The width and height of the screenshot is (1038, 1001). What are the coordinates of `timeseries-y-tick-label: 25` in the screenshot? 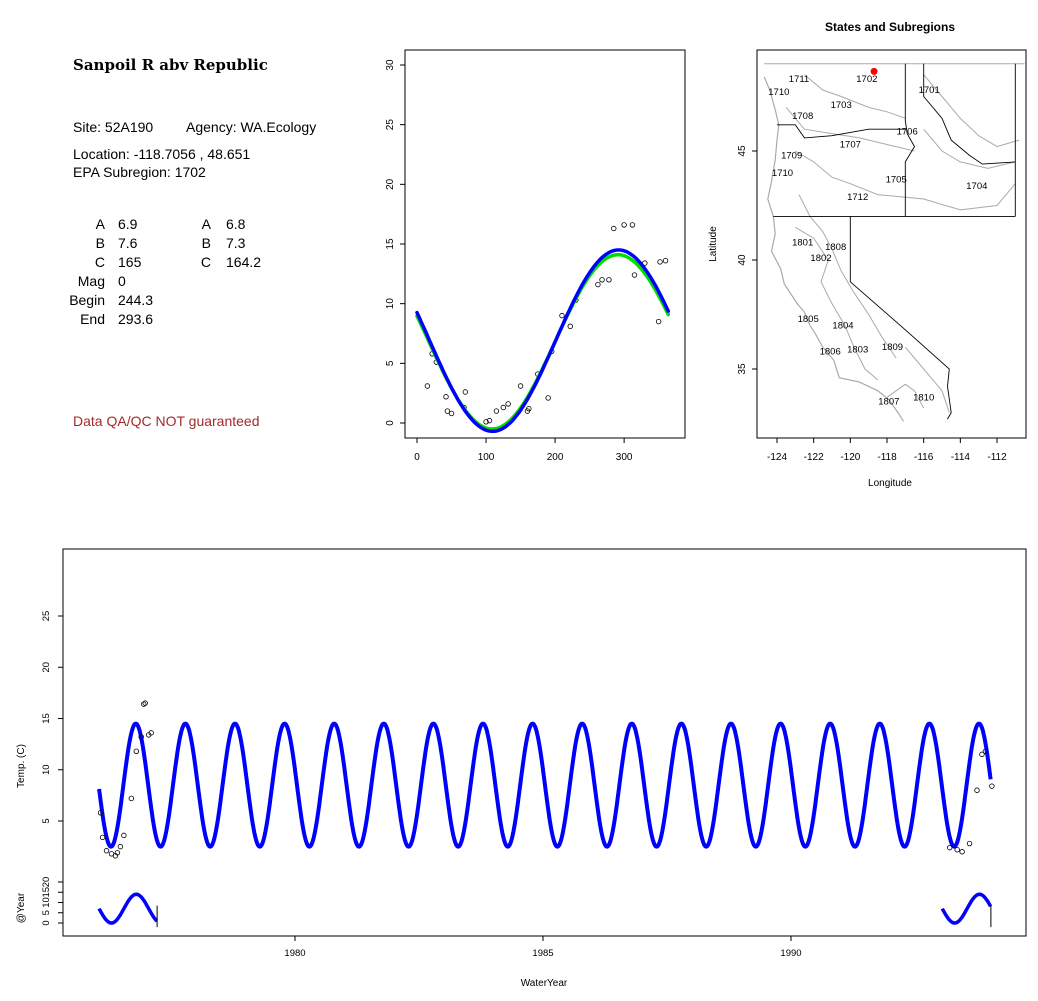 It's located at (46, 616).